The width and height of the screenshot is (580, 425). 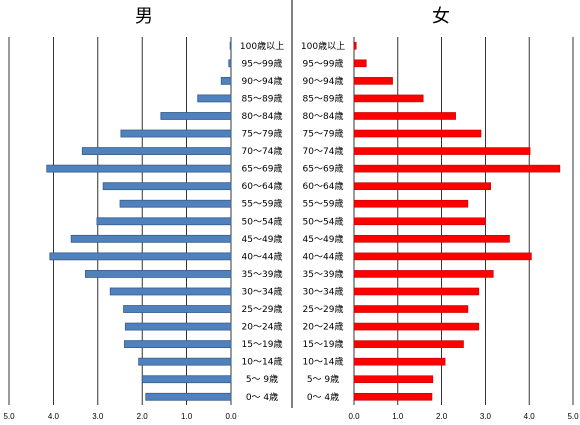 I want to click on male-age-label: 25～29歳, so click(x=262, y=309).